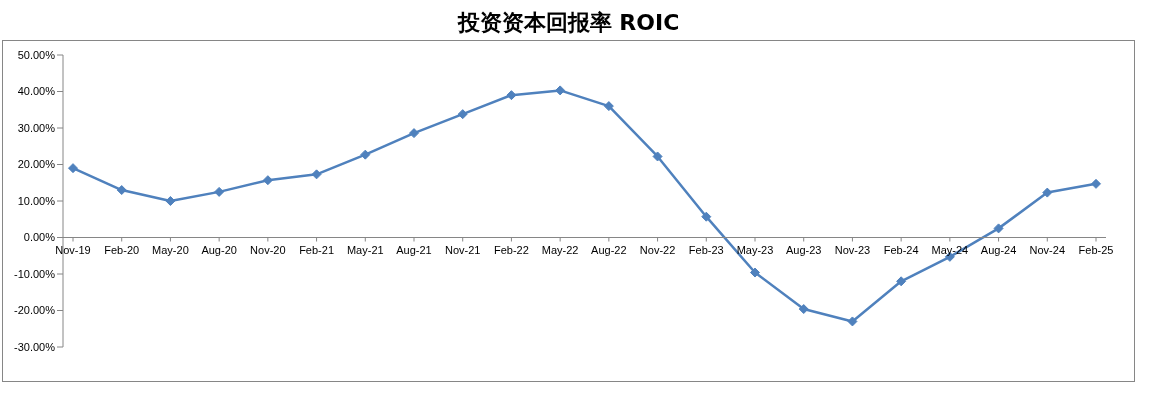 This screenshot has width=1149, height=399. What do you see at coordinates (560, 249) in the screenshot?
I see `x-tick-label: May-22` at bounding box center [560, 249].